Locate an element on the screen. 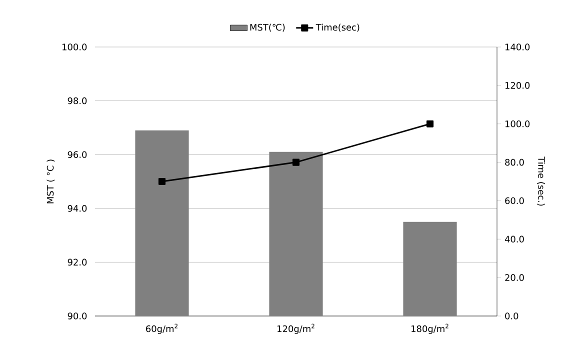 The image size is (578, 346). x-tick-label: 60g/m$^{2}$ is located at coordinates (162, 329).